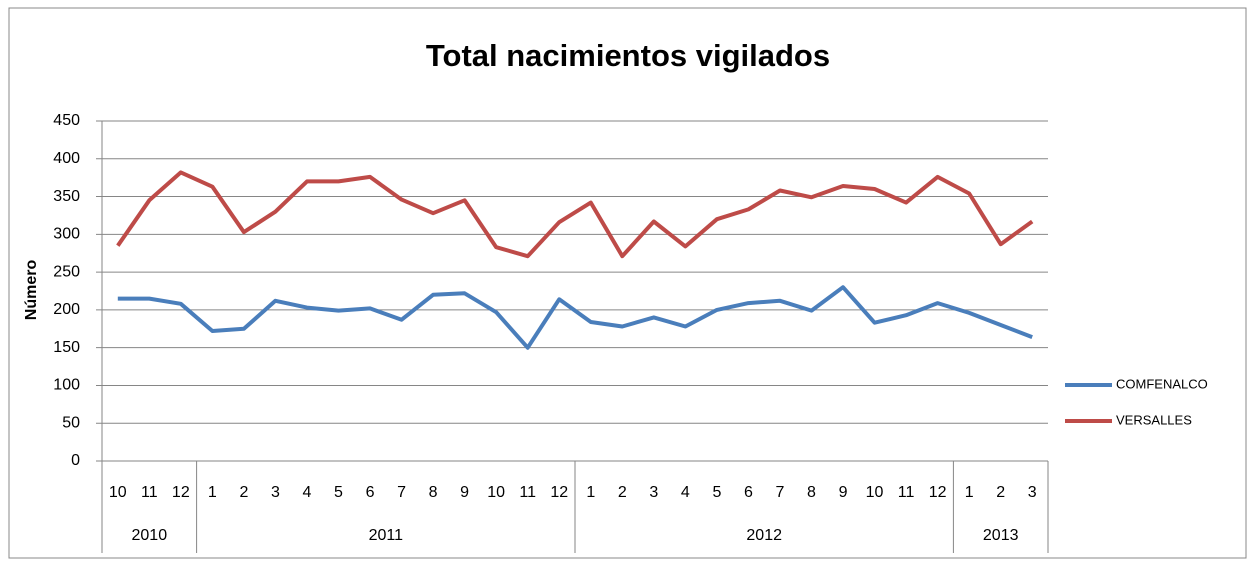 The width and height of the screenshot is (1256, 568). I want to click on y-tick-label: 0, so click(75, 460).